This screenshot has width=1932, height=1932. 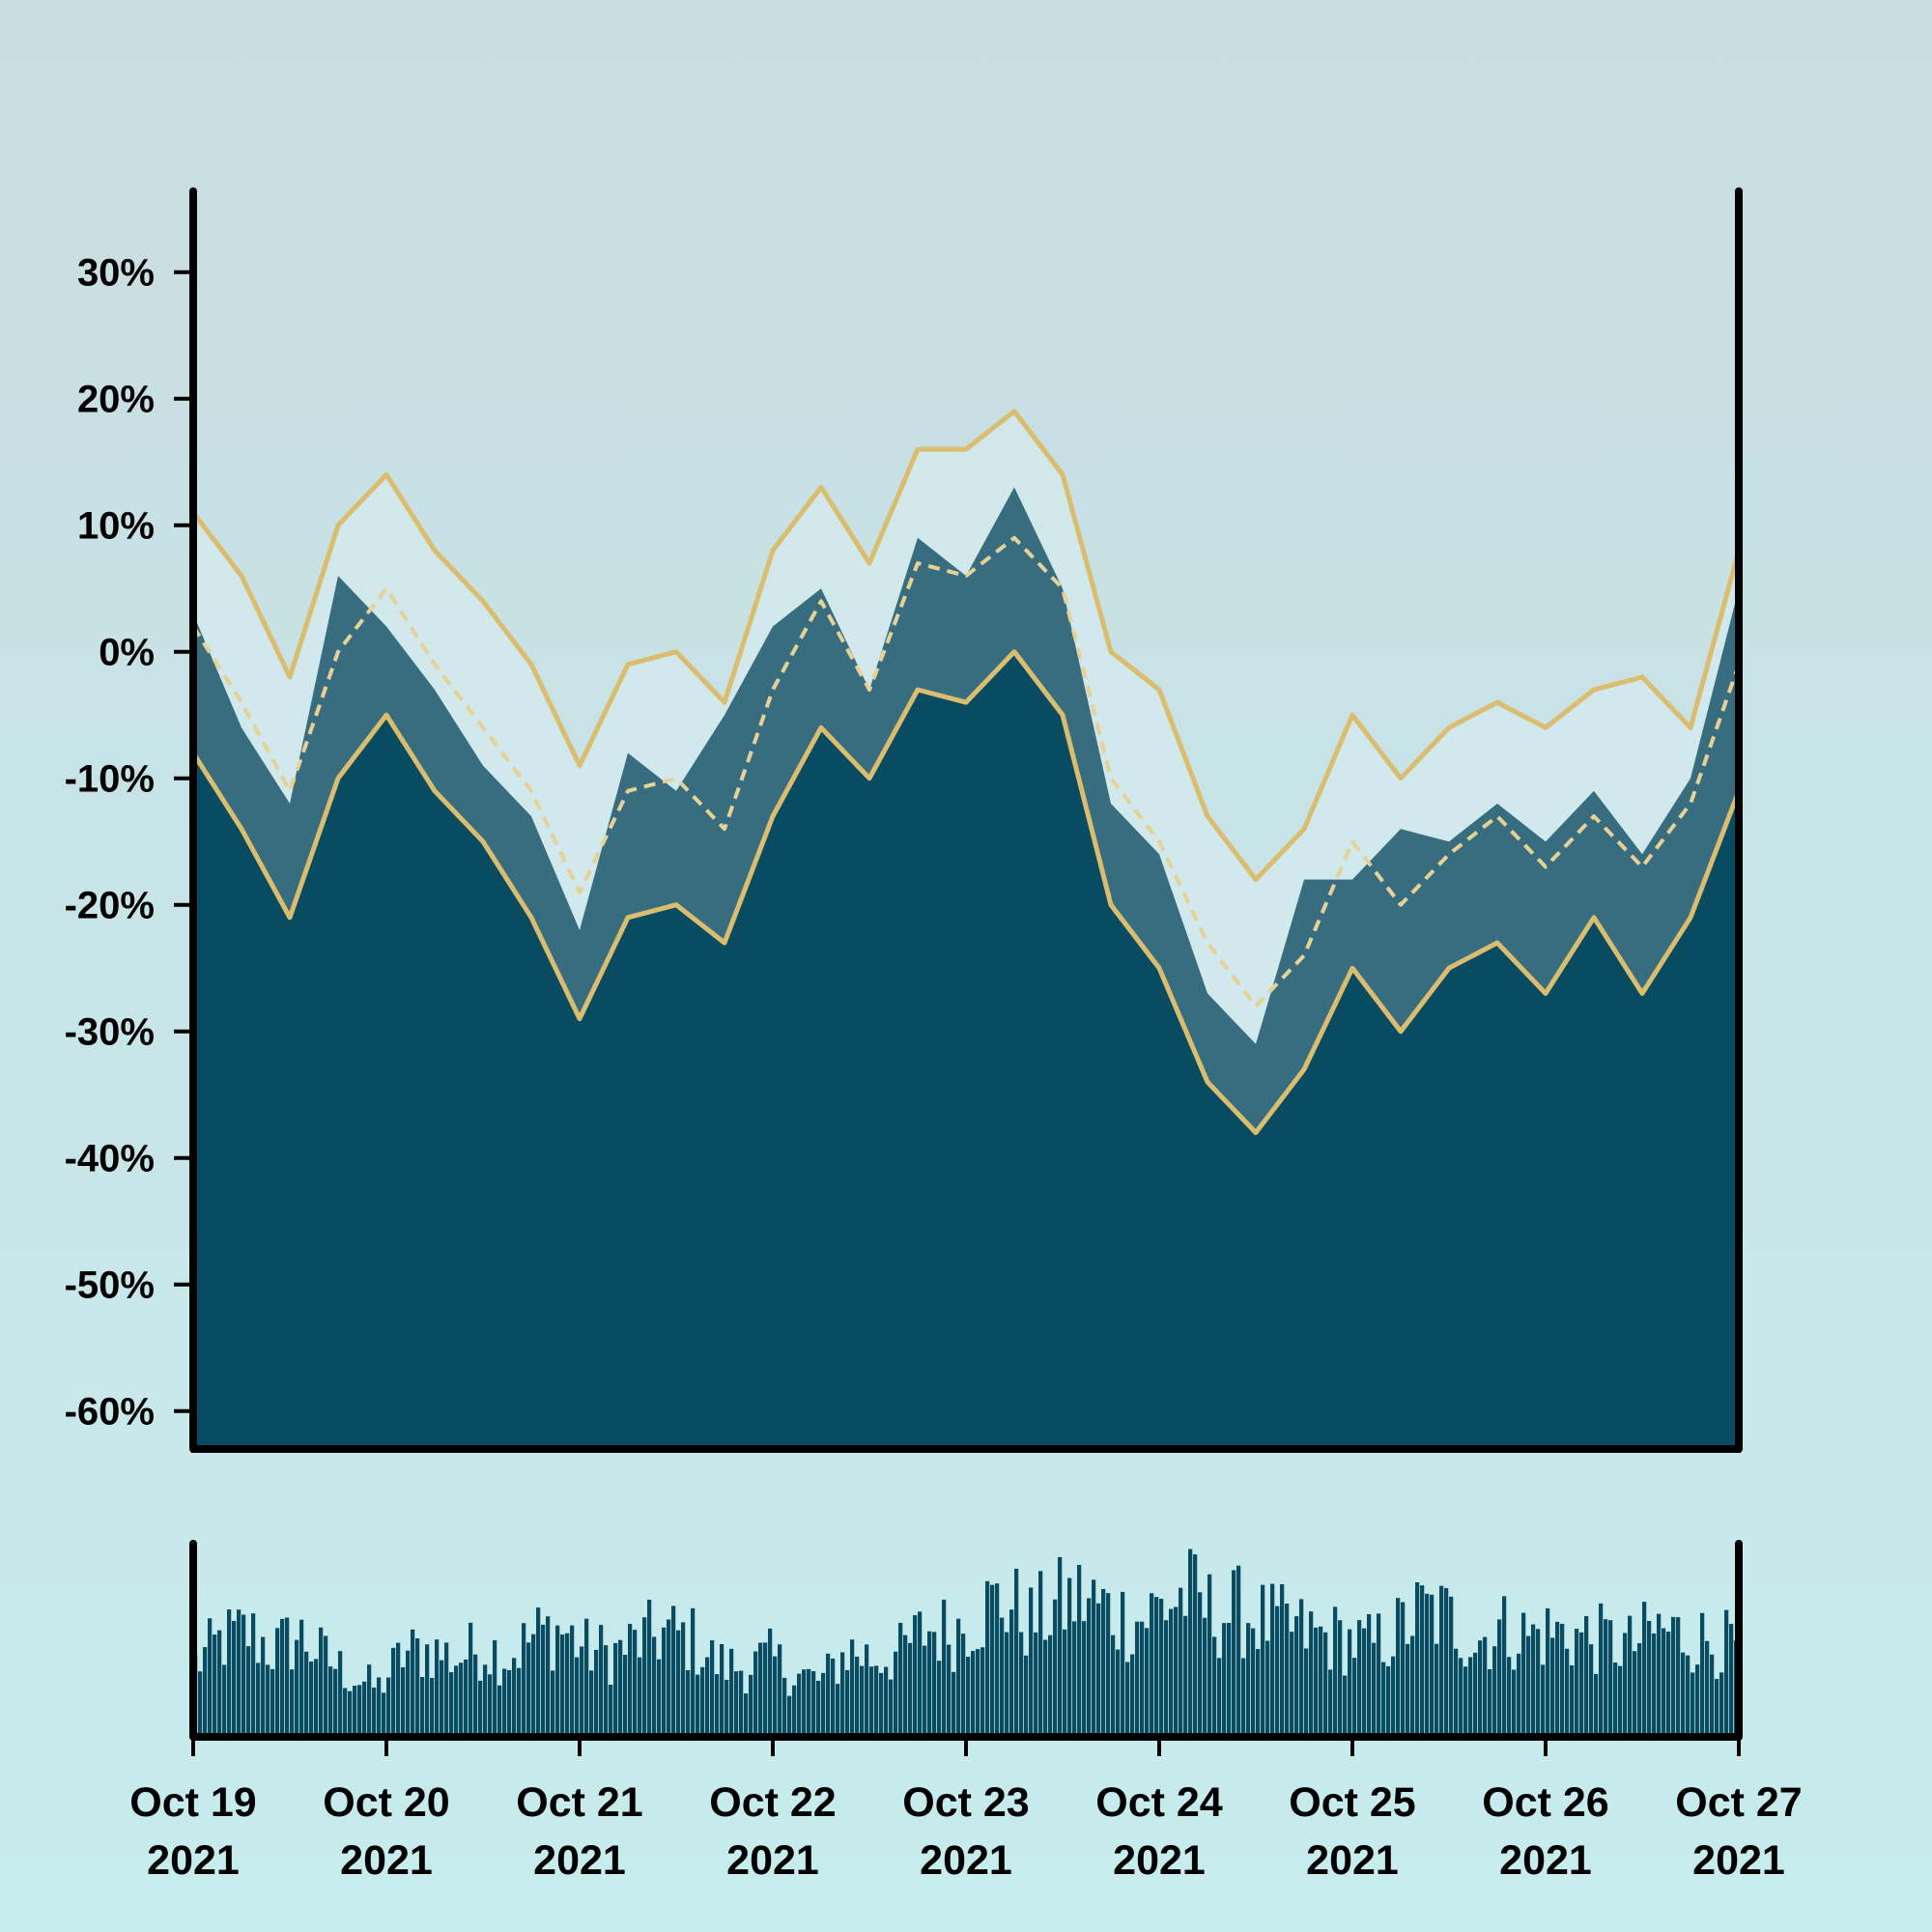 I want to click on x-tick-label: Oct 24 2021, so click(x=1159, y=1831).